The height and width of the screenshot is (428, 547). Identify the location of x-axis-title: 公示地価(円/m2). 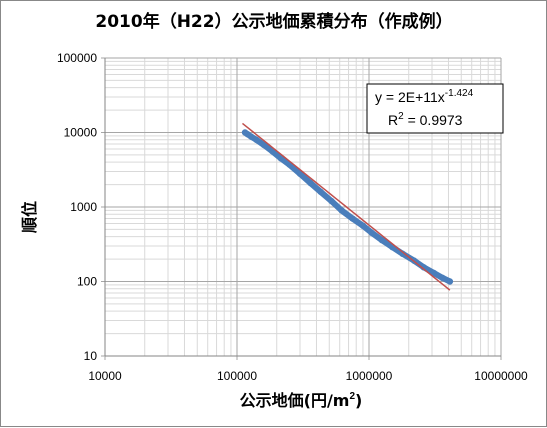
(301, 400).